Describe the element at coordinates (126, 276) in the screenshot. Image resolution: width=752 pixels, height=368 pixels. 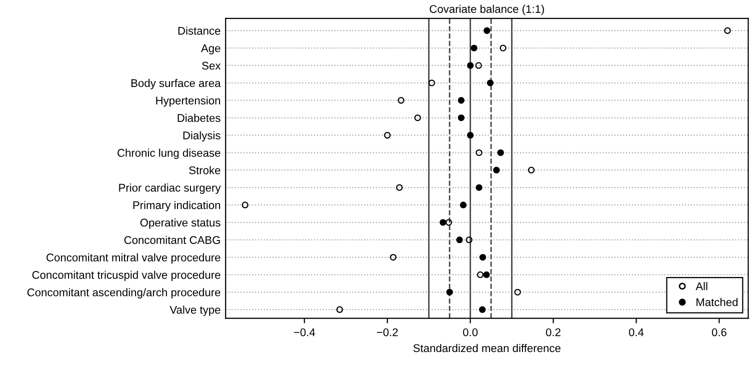
I see `y-tick-label: Concomitant tricuspid valve procedure` at that location.